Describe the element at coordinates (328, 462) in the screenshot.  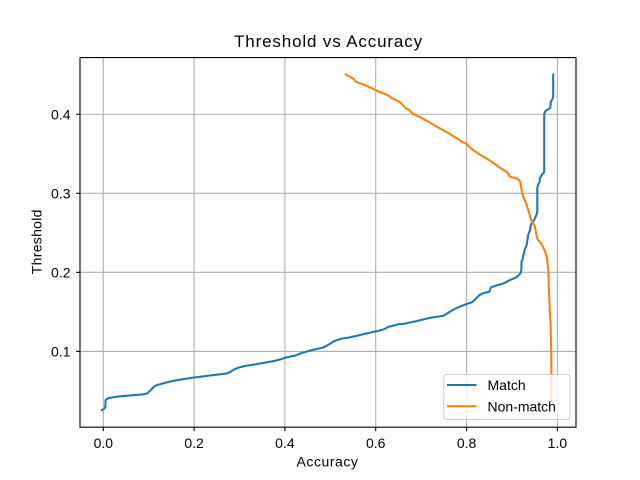
I see `svg-text: Accuracy` at that location.